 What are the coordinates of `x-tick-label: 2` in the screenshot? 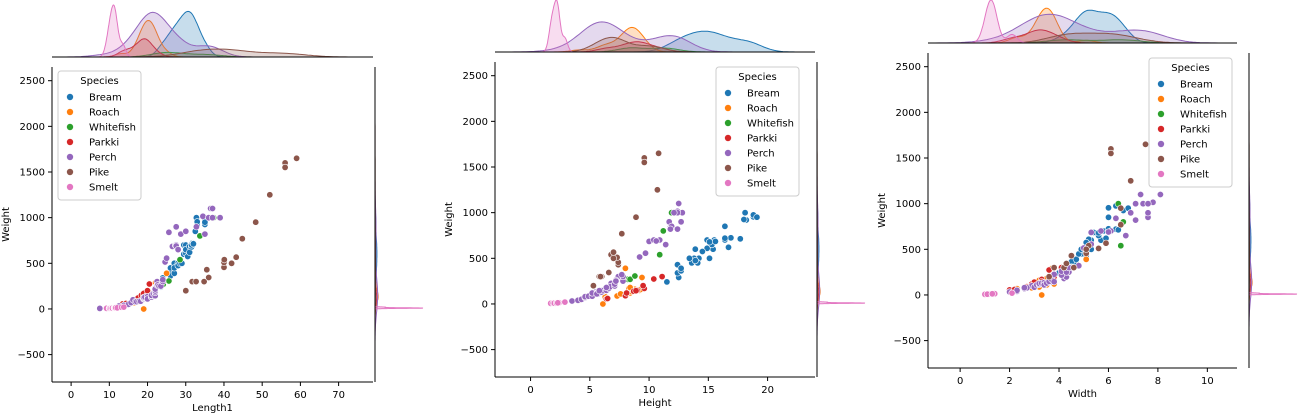 It's located at (1009, 381).